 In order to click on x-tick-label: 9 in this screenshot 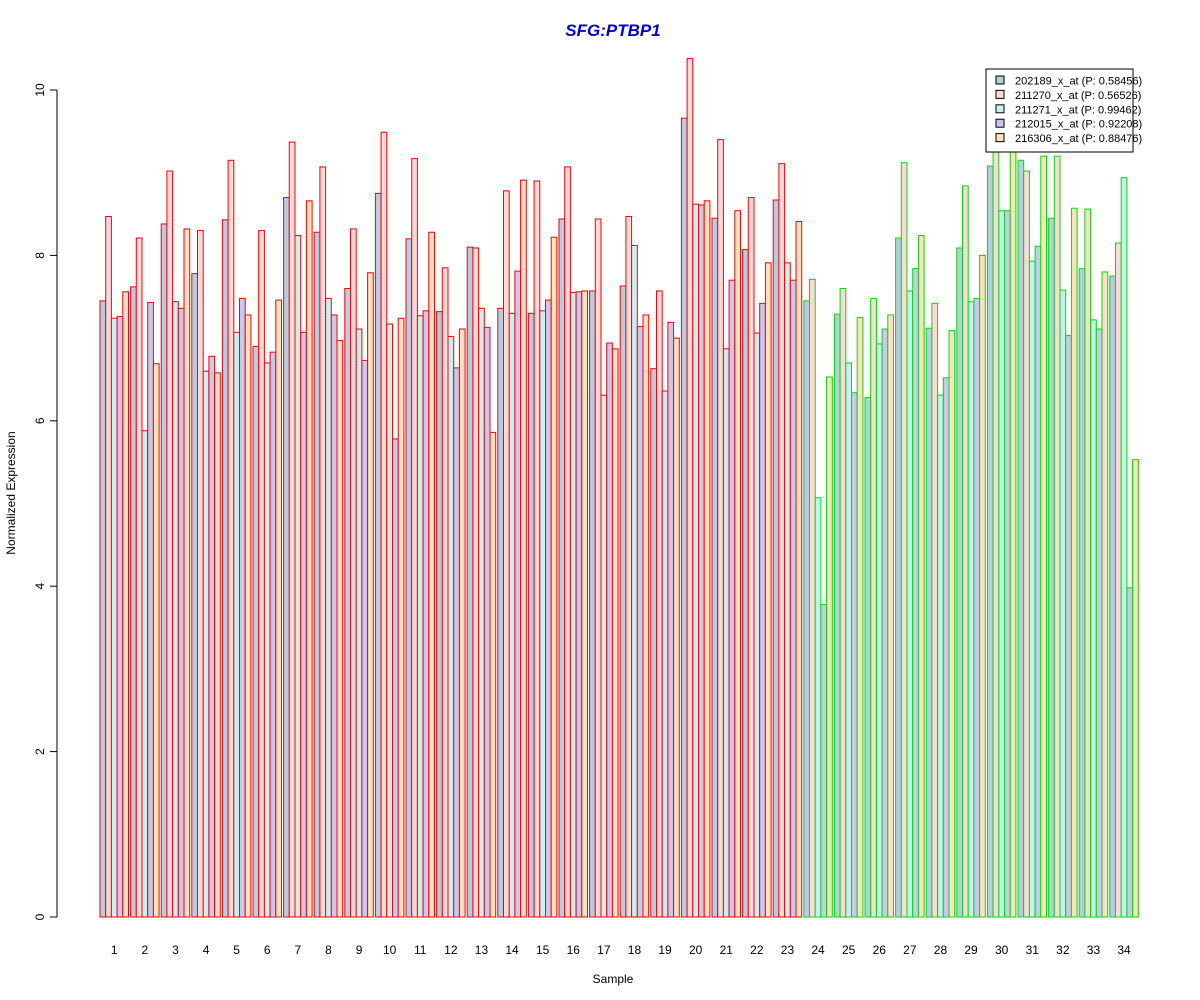, I will do `click(359, 950)`.